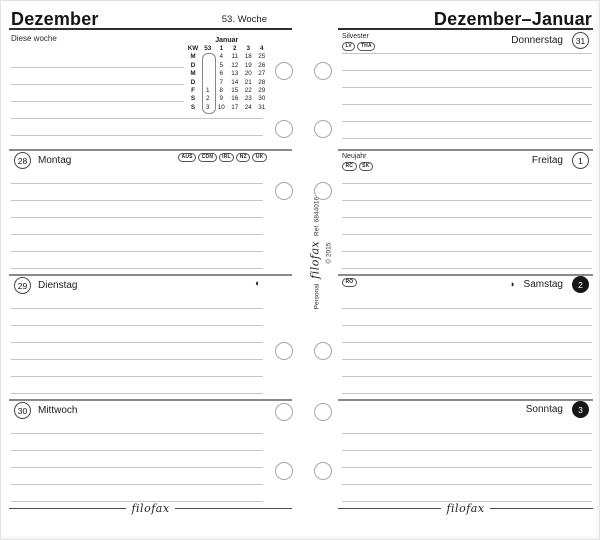  Describe the element at coordinates (495, 409) in the screenshot. I see `day-header-sonntag: Sonntag 3` at that location.